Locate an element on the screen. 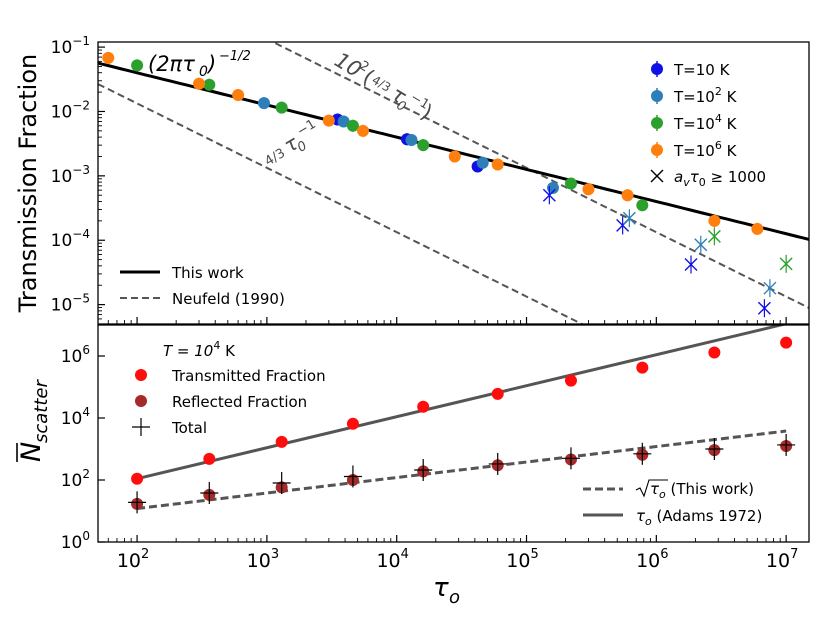  legend-sqrt-label: τo (This work) is located at coordinates (694, 490).